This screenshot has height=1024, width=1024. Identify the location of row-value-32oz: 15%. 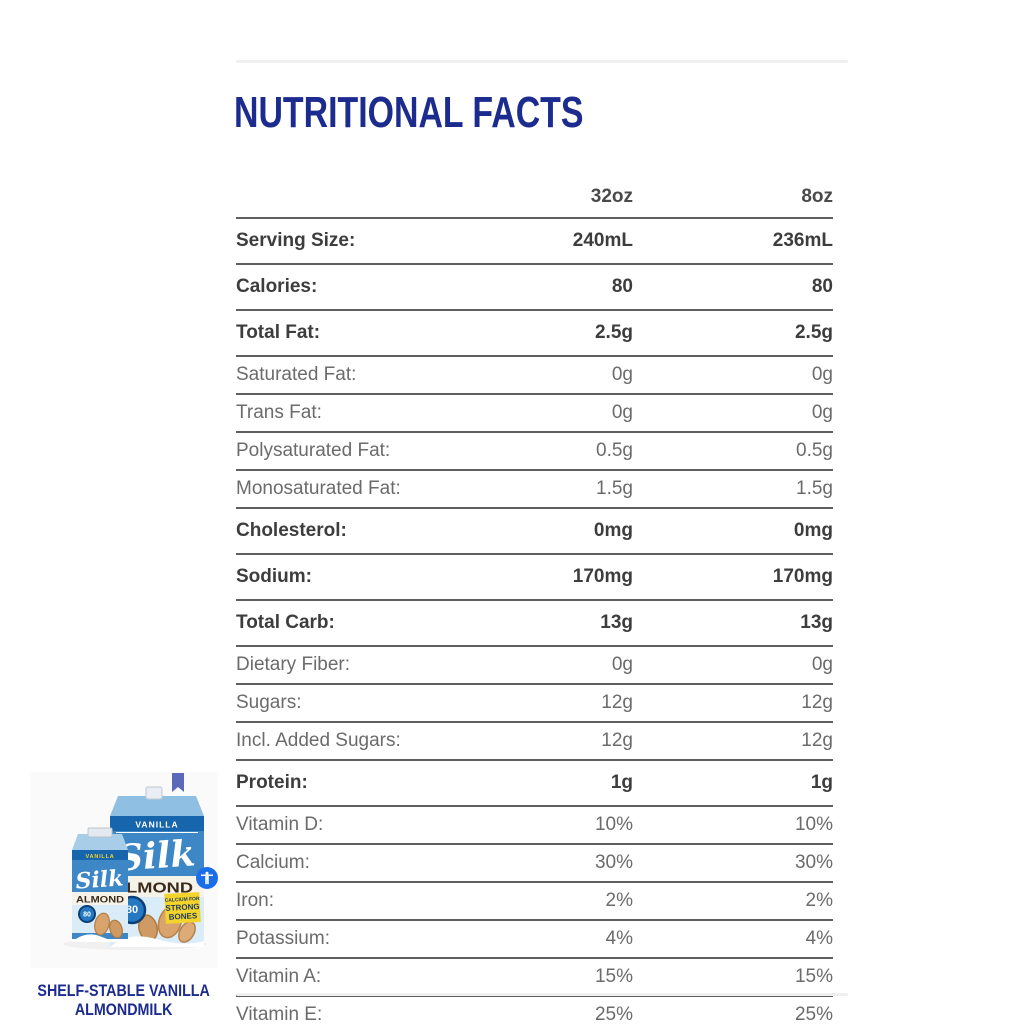
(534, 977).